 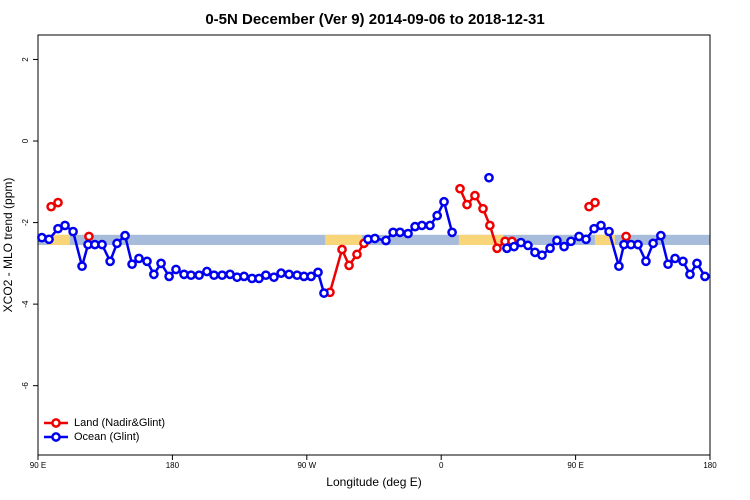 I want to click on legend-label: Ocean (Glint), so click(x=106, y=437).